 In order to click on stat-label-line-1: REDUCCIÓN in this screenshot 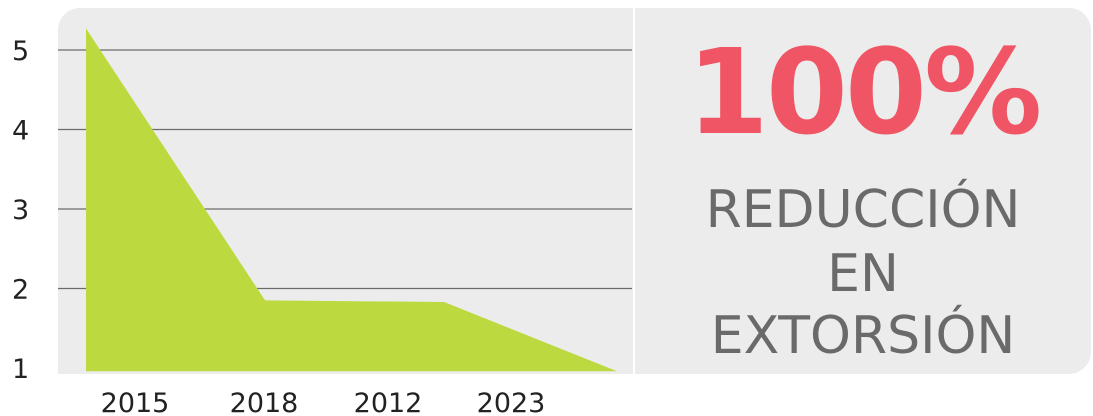, I will do `click(863, 210)`.